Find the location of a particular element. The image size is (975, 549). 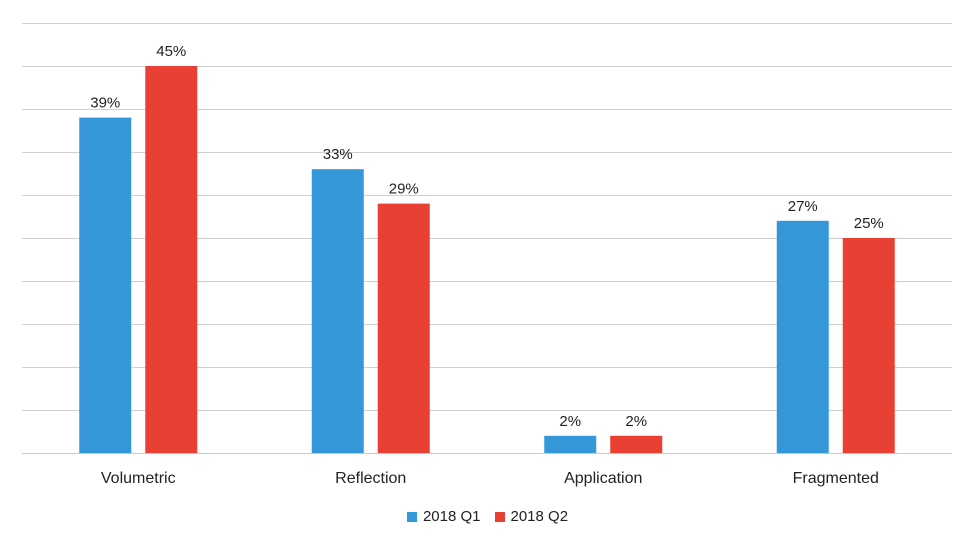

bar-reflection-q2 is located at coordinates (403, 328).